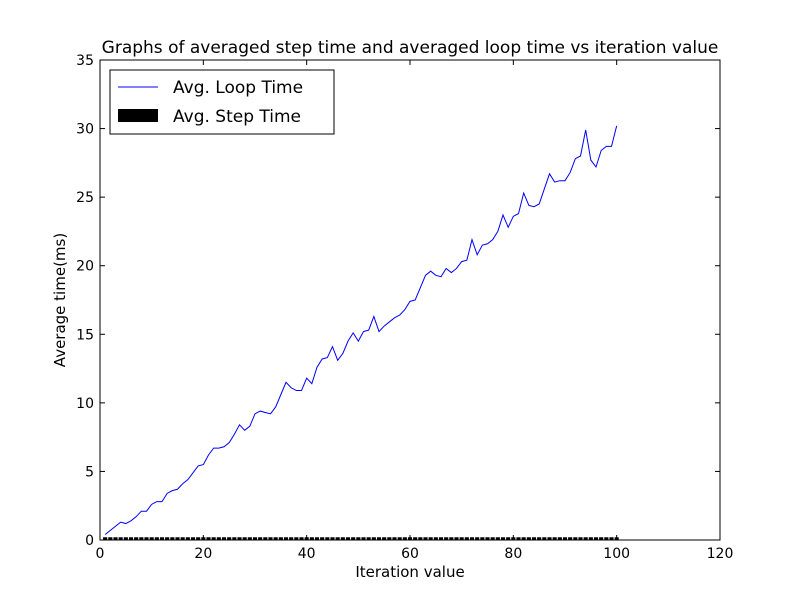 This screenshot has width=800, height=600. What do you see at coordinates (85, 335) in the screenshot?
I see `y-tick-label: 15` at bounding box center [85, 335].